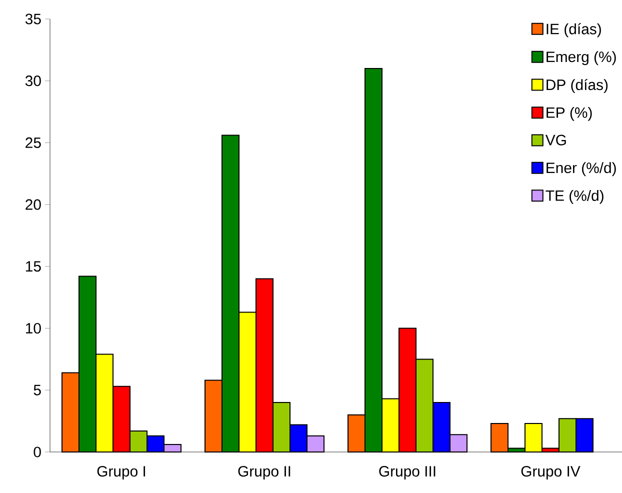 This screenshot has width=622, height=493. I want to click on y-tick-label: 15, so click(33, 266).